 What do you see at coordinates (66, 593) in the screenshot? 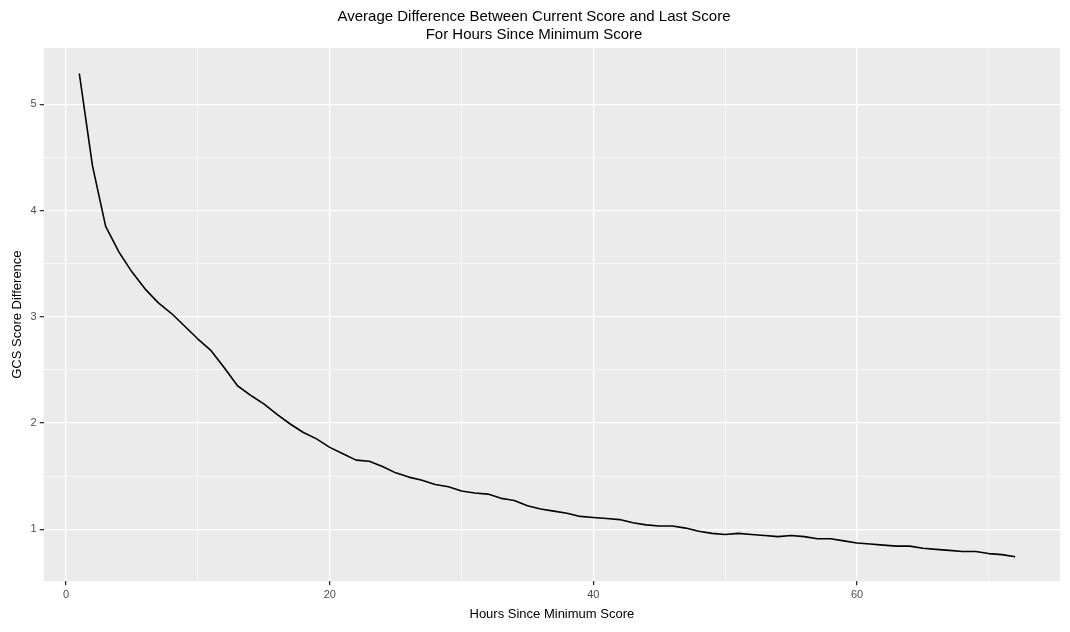
I see `x-tick-label: 0` at bounding box center [66, 593].